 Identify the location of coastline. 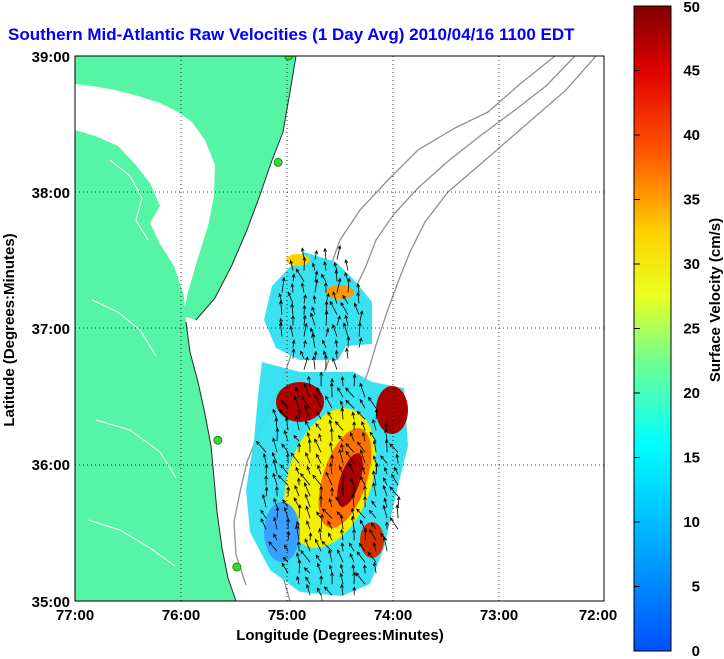
(132, 363).